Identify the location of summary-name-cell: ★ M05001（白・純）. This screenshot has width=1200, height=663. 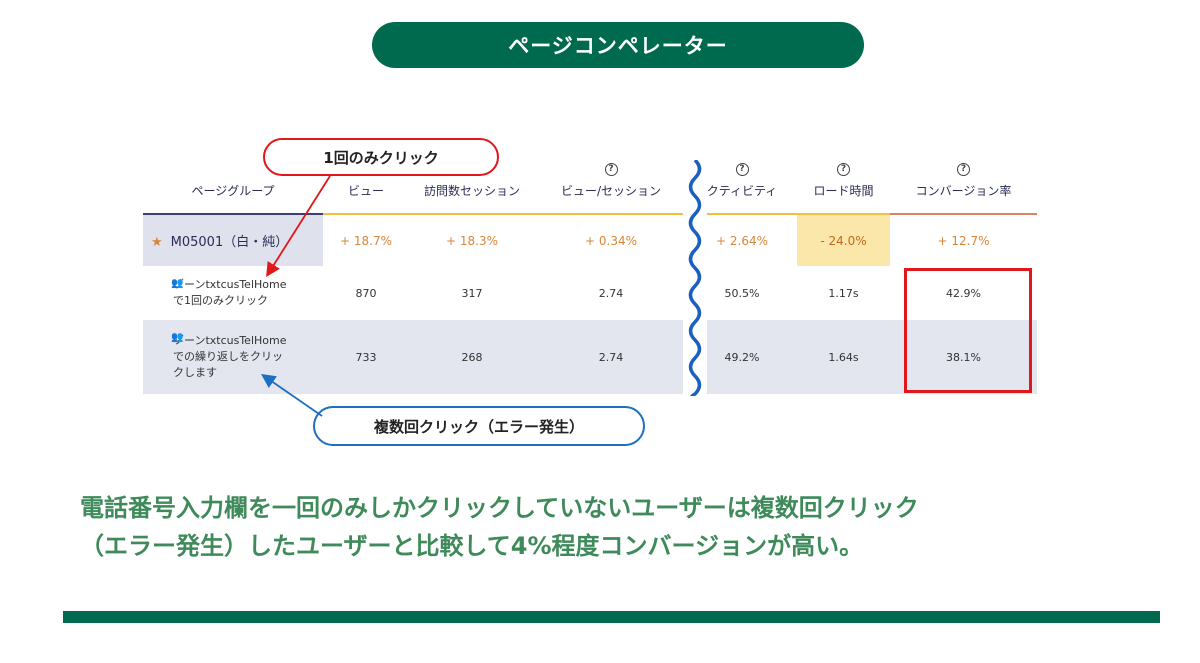
(233, 240).